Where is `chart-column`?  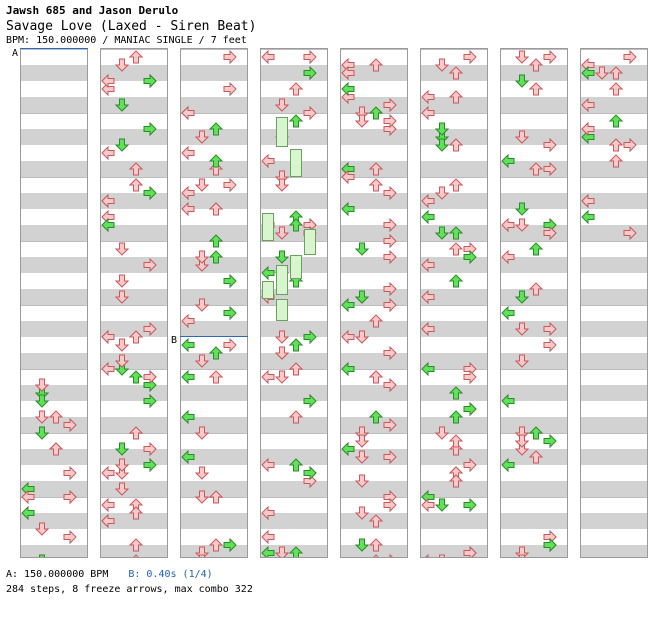 chart-column is located at coordinates (54, 303).